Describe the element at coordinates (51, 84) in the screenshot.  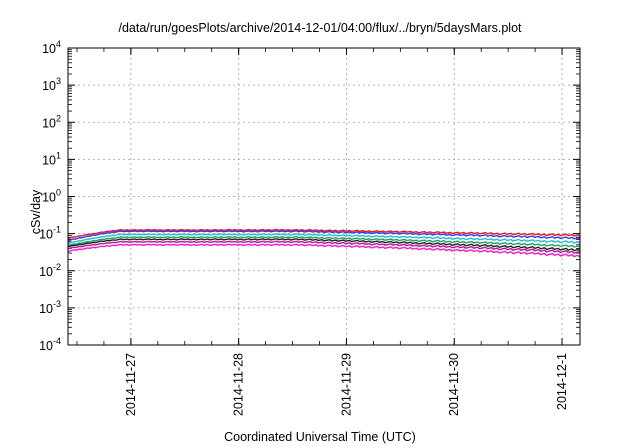
I see `y-tick-label: 10³` at that location.